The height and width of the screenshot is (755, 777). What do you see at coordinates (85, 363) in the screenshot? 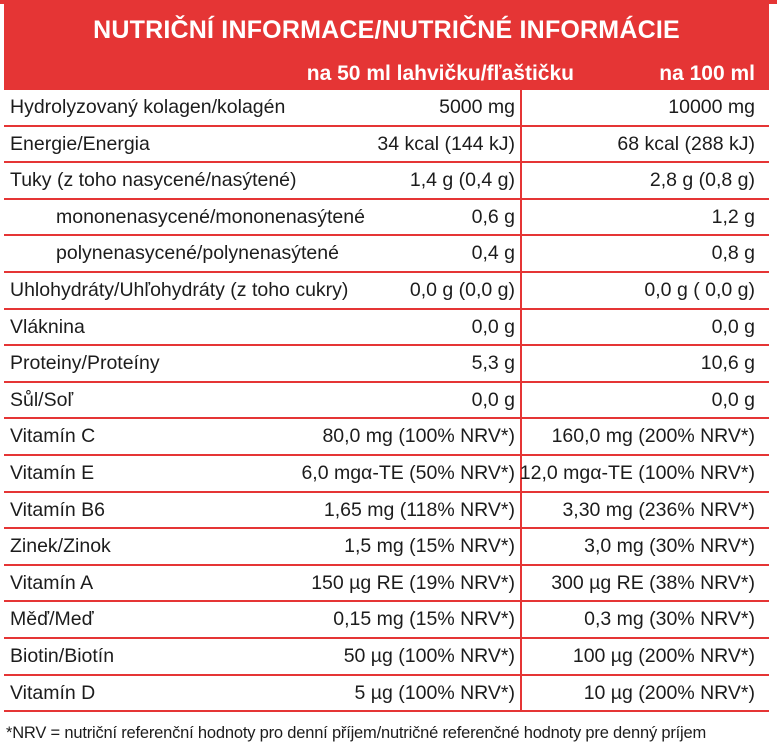
I see `nutrient-label: Proteiny/Proteíny` at bounding box center [85, 363].